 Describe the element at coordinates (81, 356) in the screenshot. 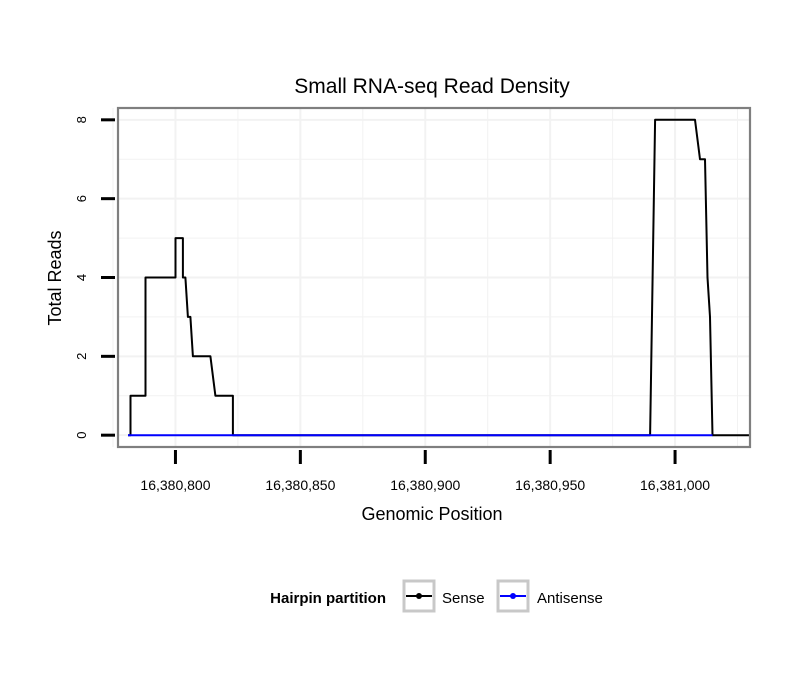

I see `y-tick-label: 2` at that location.